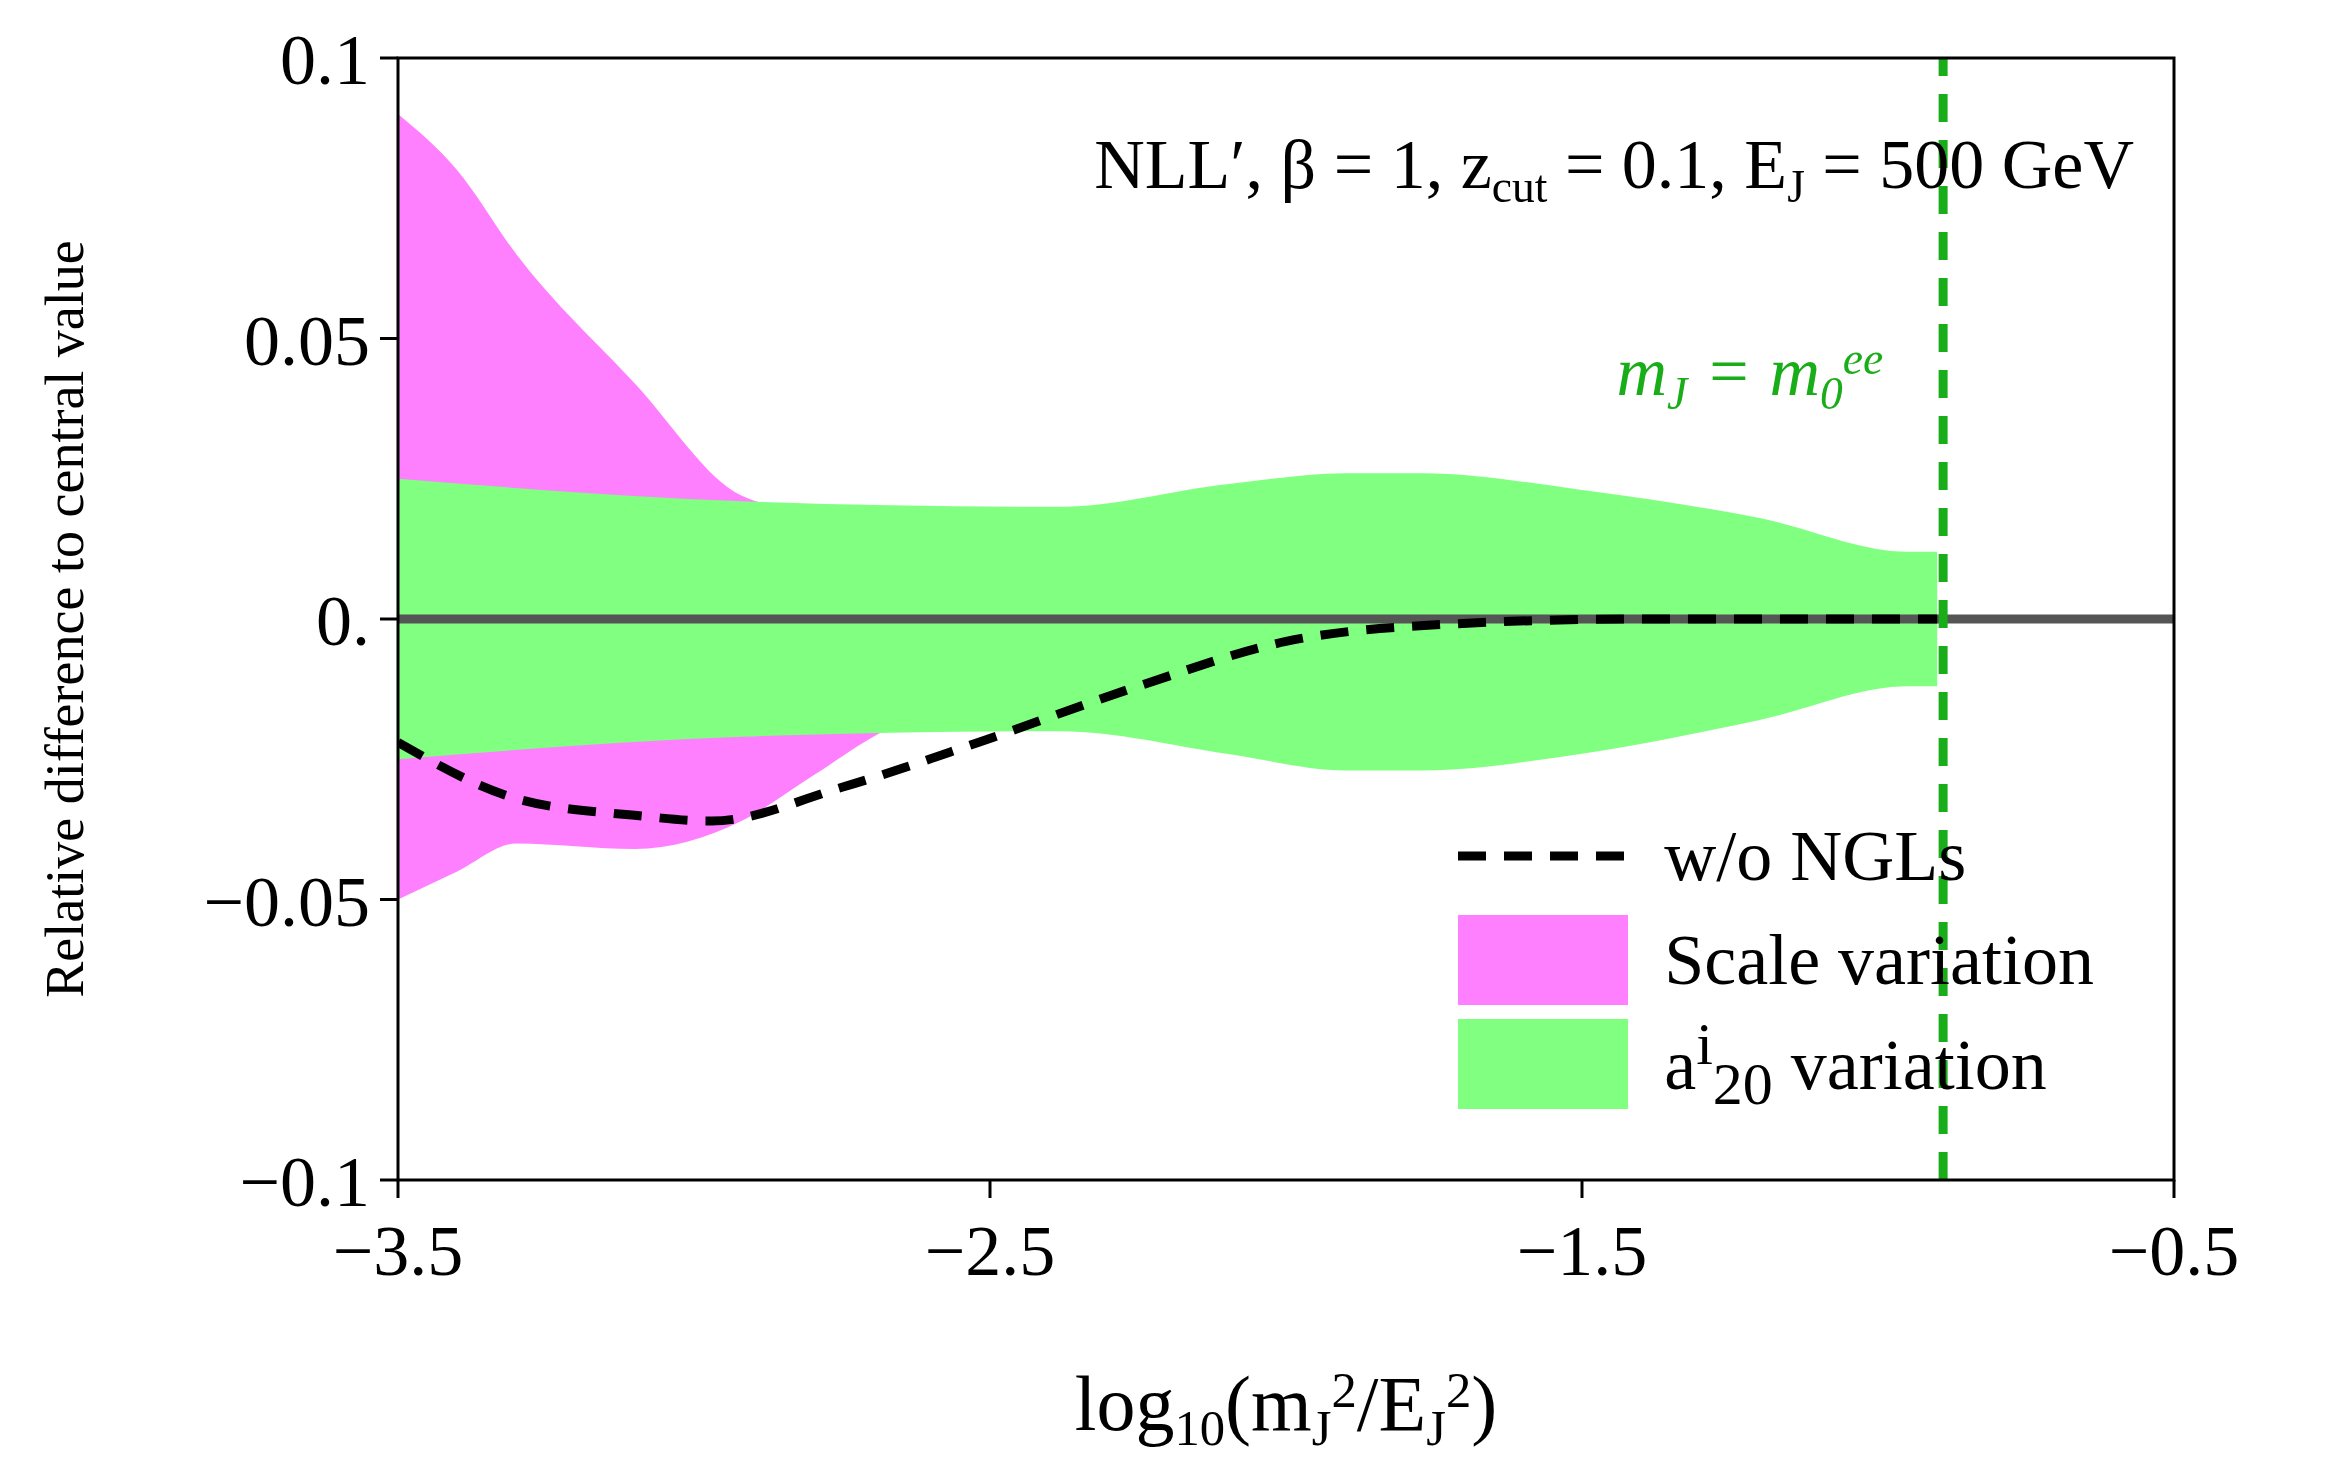  Describe the element at coordinates (990, 1251) in the screenshot. I see `x-tick-label: −2.5` at that location.